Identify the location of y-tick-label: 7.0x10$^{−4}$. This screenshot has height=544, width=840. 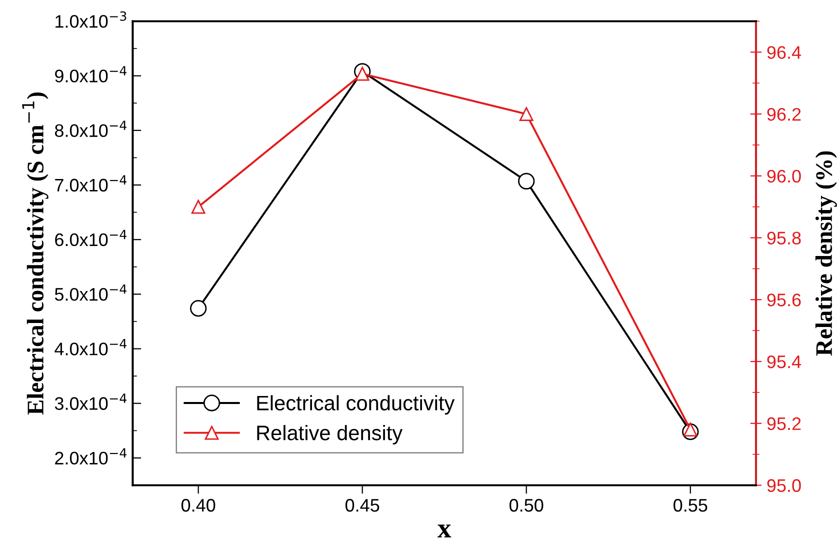
(90, 183).